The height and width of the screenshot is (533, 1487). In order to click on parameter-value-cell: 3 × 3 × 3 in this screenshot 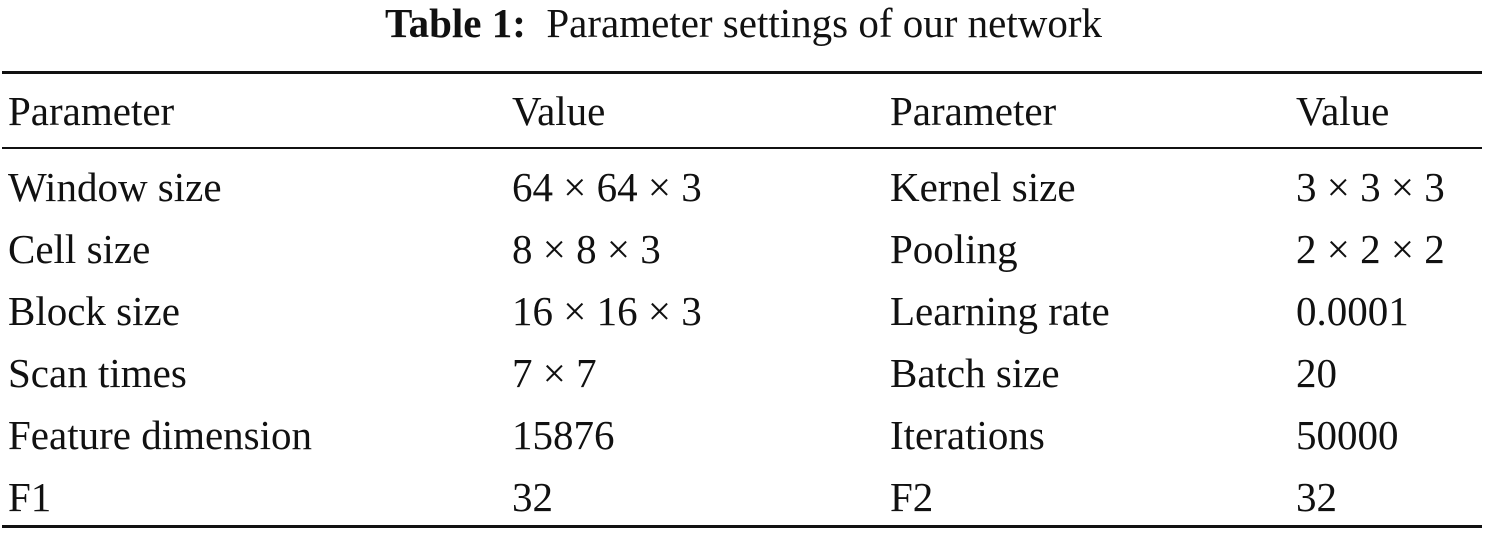, I will do `click(1370, 187)`.